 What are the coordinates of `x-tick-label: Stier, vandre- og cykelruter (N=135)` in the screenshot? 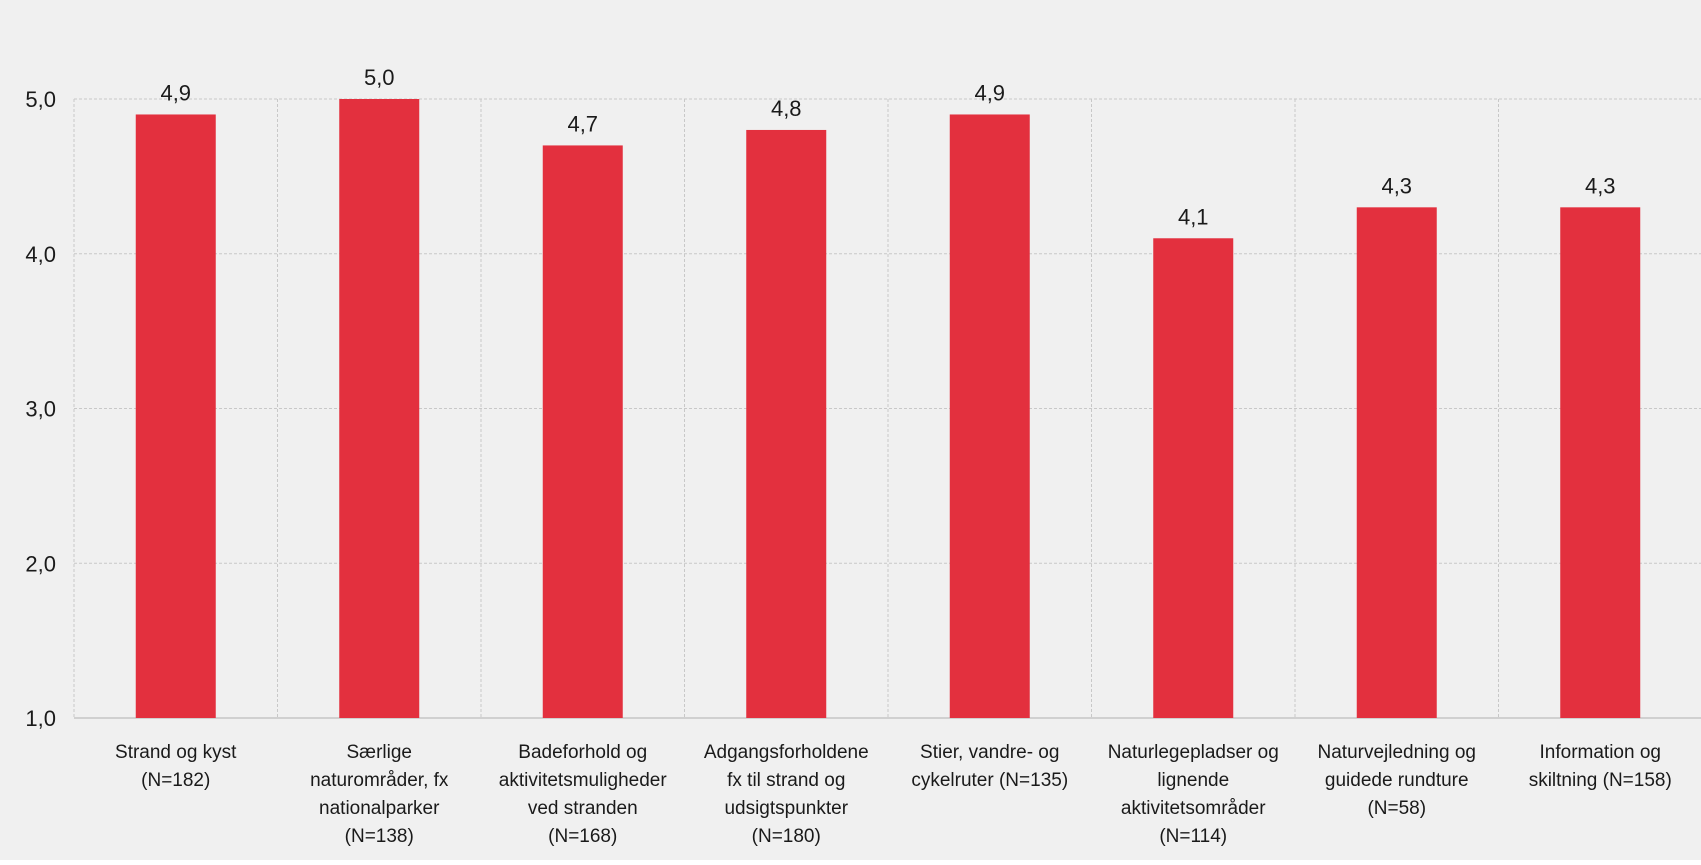 It's located at (989, 766).